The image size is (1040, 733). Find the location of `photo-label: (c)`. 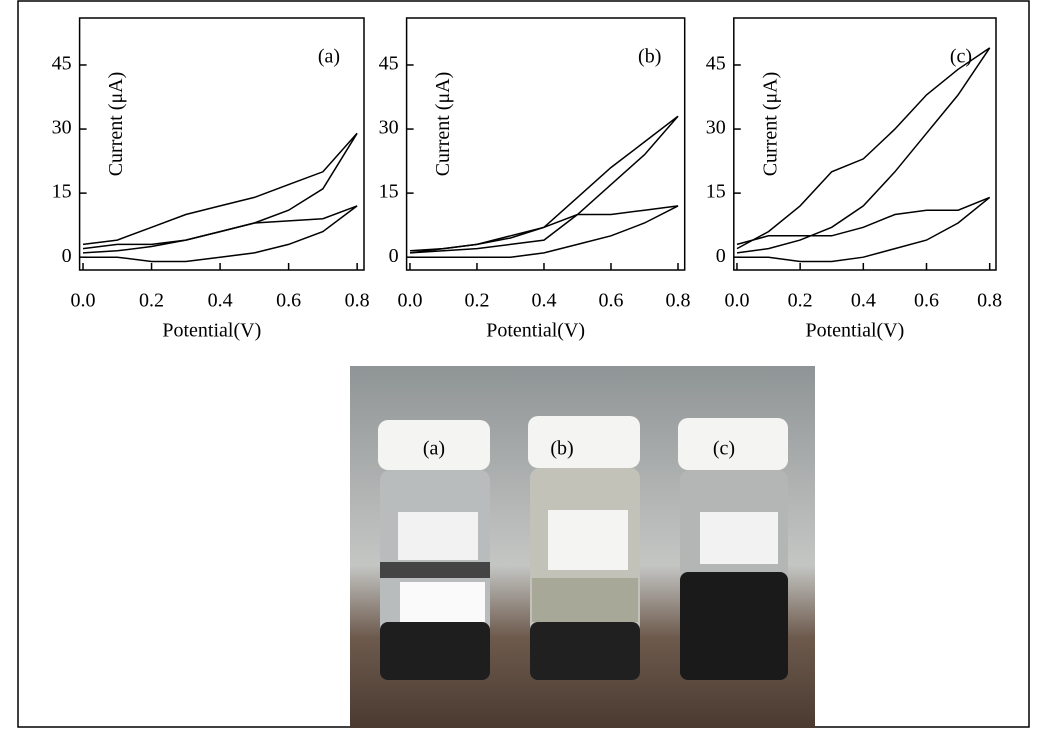

photo-label: (c) is located at coordinates (724, 449).